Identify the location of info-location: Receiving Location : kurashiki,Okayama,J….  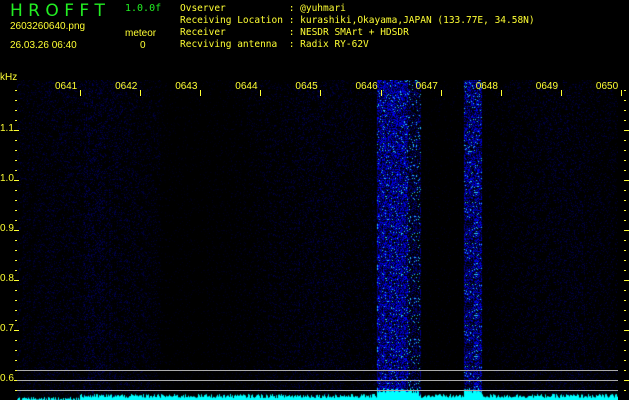
(357, 21).